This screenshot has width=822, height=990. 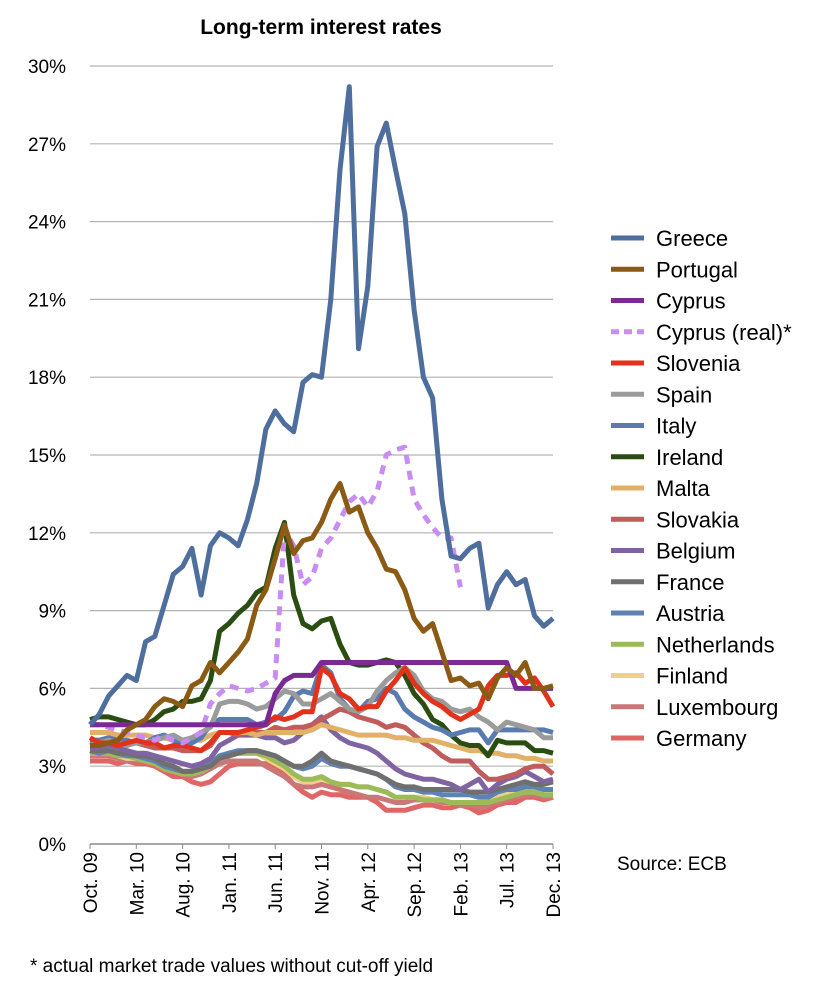 What do you see at coordinates (321, 694) in the screenshot?
I see `series-line-cyprus` at bounding box center [321, 694].